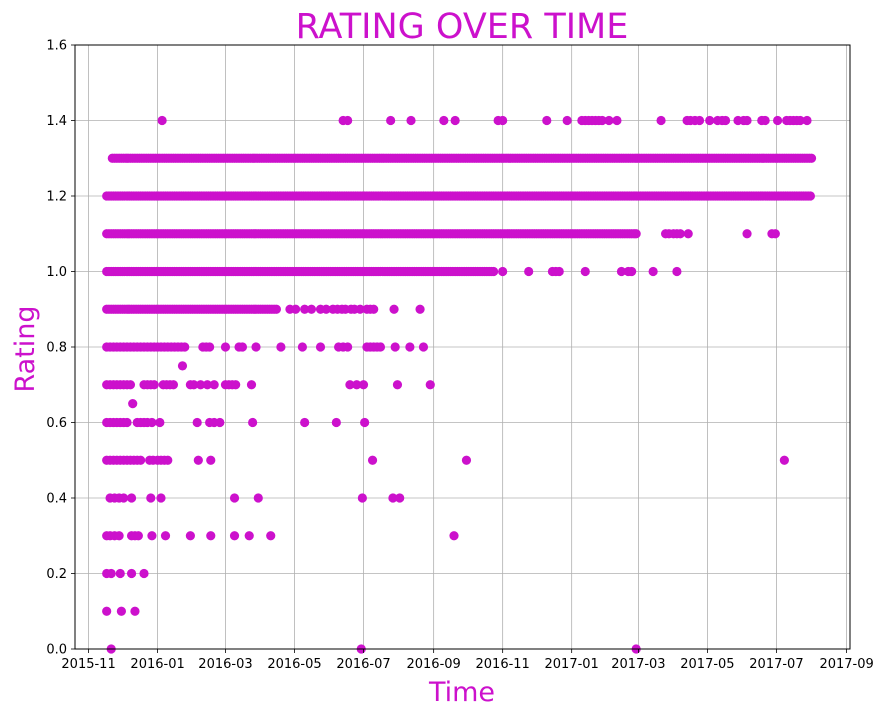 This screenshot has height=716, width=888. Describe the element at coordinates (56, 423) in the screenshot. I see `y-tick-label: 0.6` at that location.